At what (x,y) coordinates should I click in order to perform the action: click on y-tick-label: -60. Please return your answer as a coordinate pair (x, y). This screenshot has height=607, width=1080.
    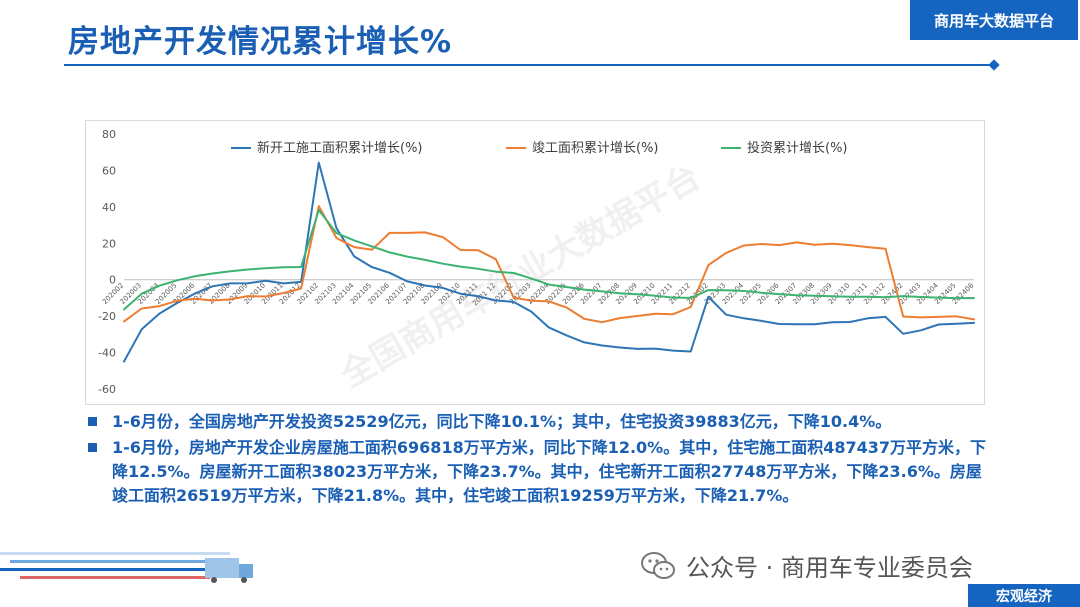
    Looking at the image, I should click on (107, 389).